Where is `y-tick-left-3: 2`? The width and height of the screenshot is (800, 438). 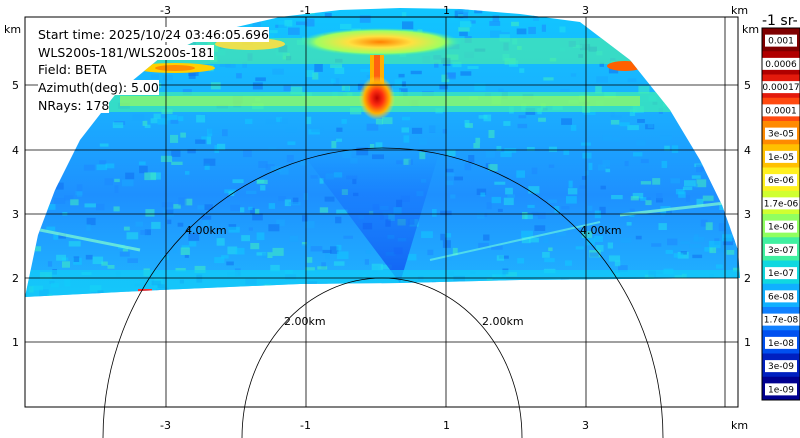
y-tick-left-3: 2 is located at coordinates (15, 278).